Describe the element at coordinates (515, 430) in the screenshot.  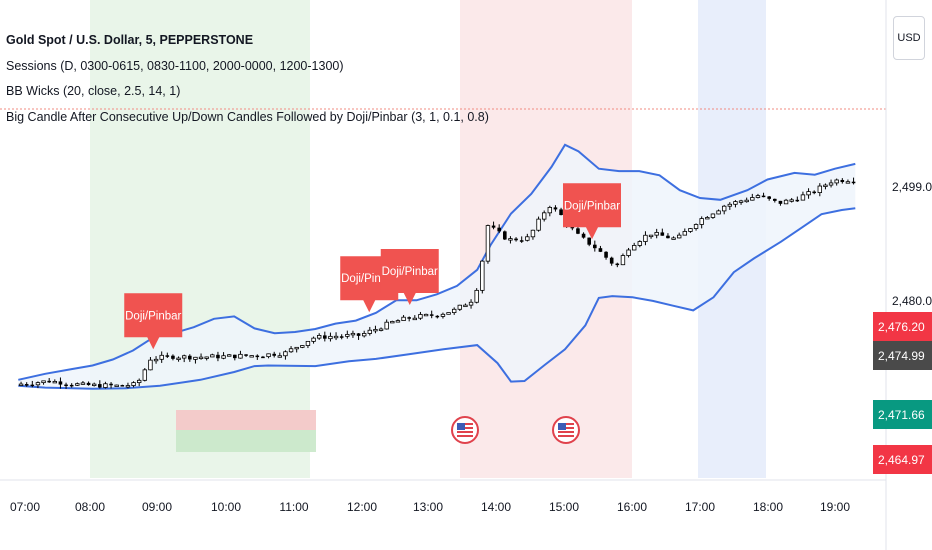
I see `event-markers` at that location.